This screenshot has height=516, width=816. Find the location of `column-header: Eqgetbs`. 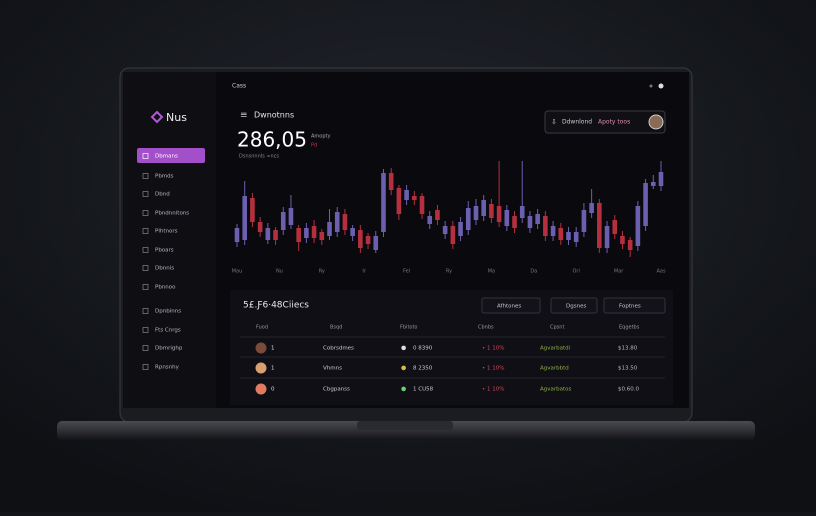

column-header: Eqgetbs is located at coordinates (629, 328).